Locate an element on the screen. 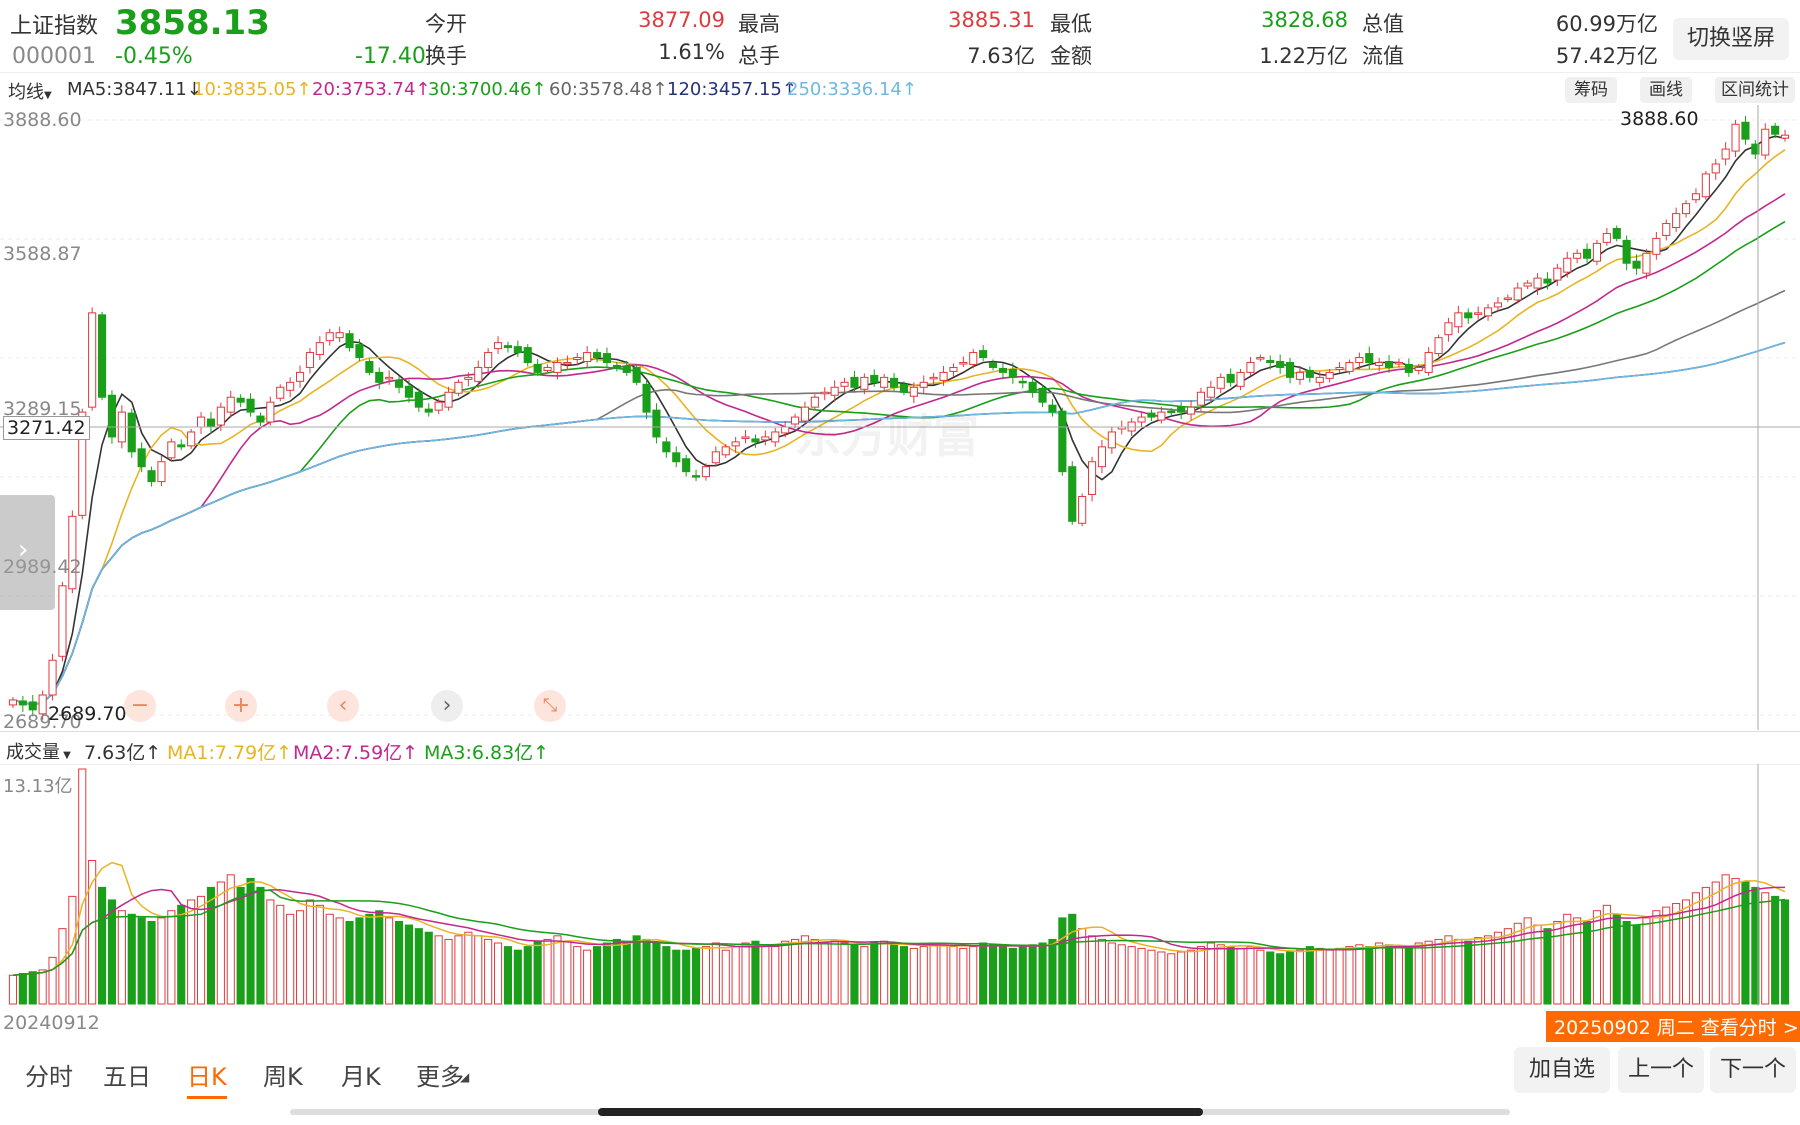 The height and width of the screenshot is (1125, 1800). scroll-thumb is located at coordinates (900, 1112).